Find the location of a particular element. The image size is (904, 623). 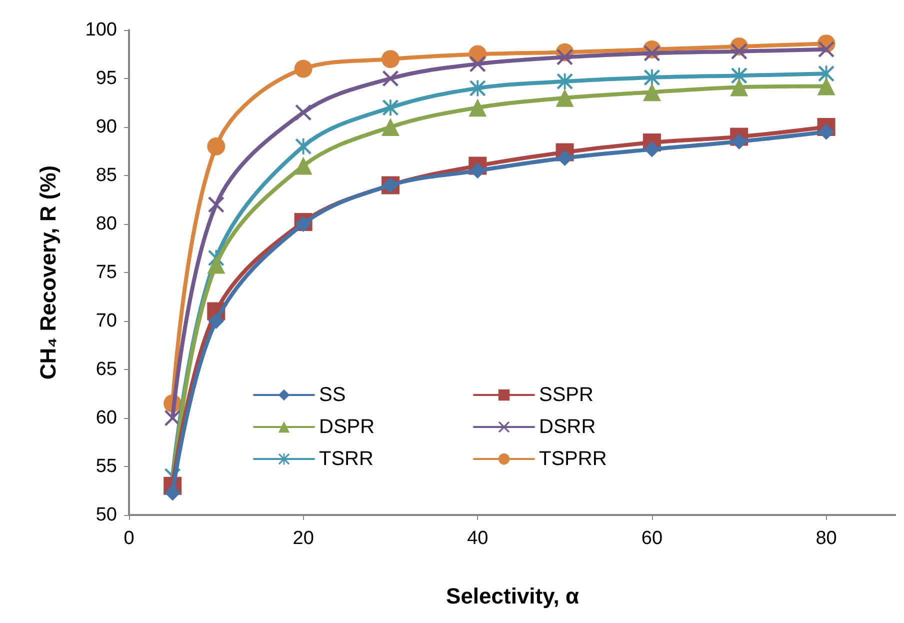

x-tick-label: 60 is located at coordinates (652, 538).